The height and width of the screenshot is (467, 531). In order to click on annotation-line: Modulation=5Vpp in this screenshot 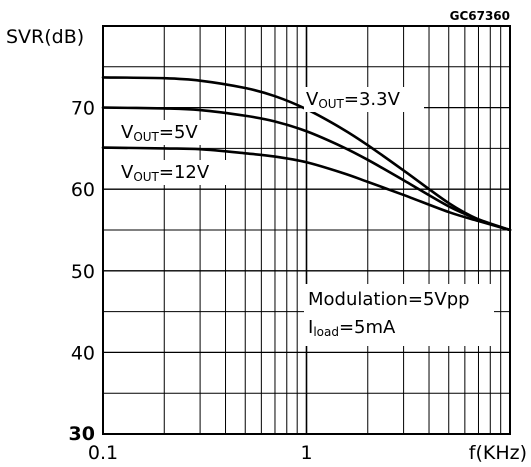, I will do `click(389, 299)`.